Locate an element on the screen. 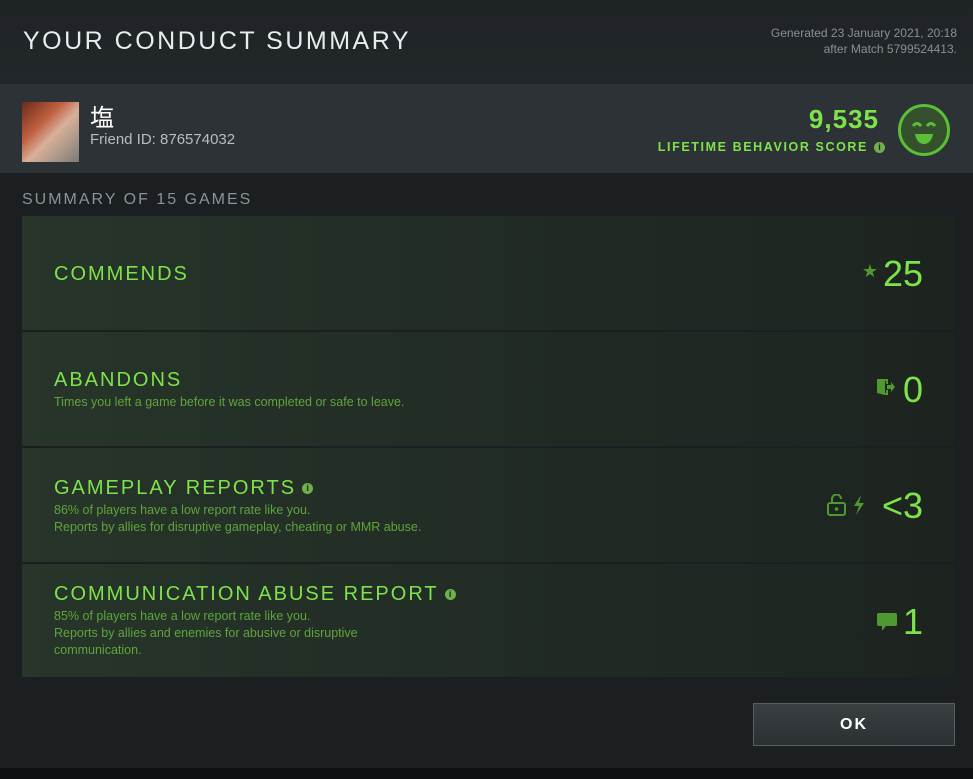 The height and width of the screenshot is (779, 973). behavior-score-label: LIFETIME BEHAVIOR SCORE i is located at coordinates (771, 147).